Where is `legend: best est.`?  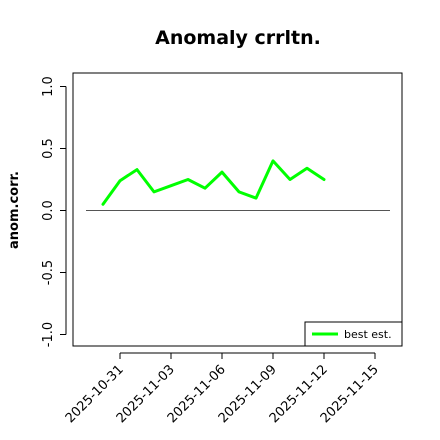 legend: best est. is located at coordinates (353, 334).